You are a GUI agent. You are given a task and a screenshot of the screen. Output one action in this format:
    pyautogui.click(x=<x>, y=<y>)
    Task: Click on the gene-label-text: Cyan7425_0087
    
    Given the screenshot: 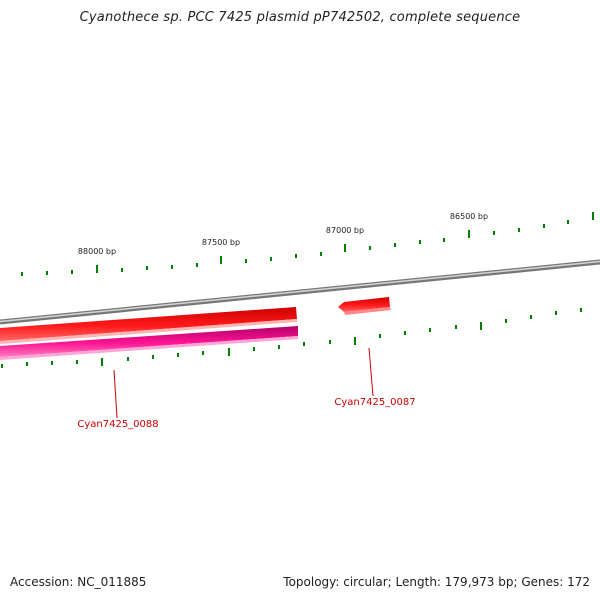 What is the action you would take?
    pyautogui.click(x=374, y=402)
    